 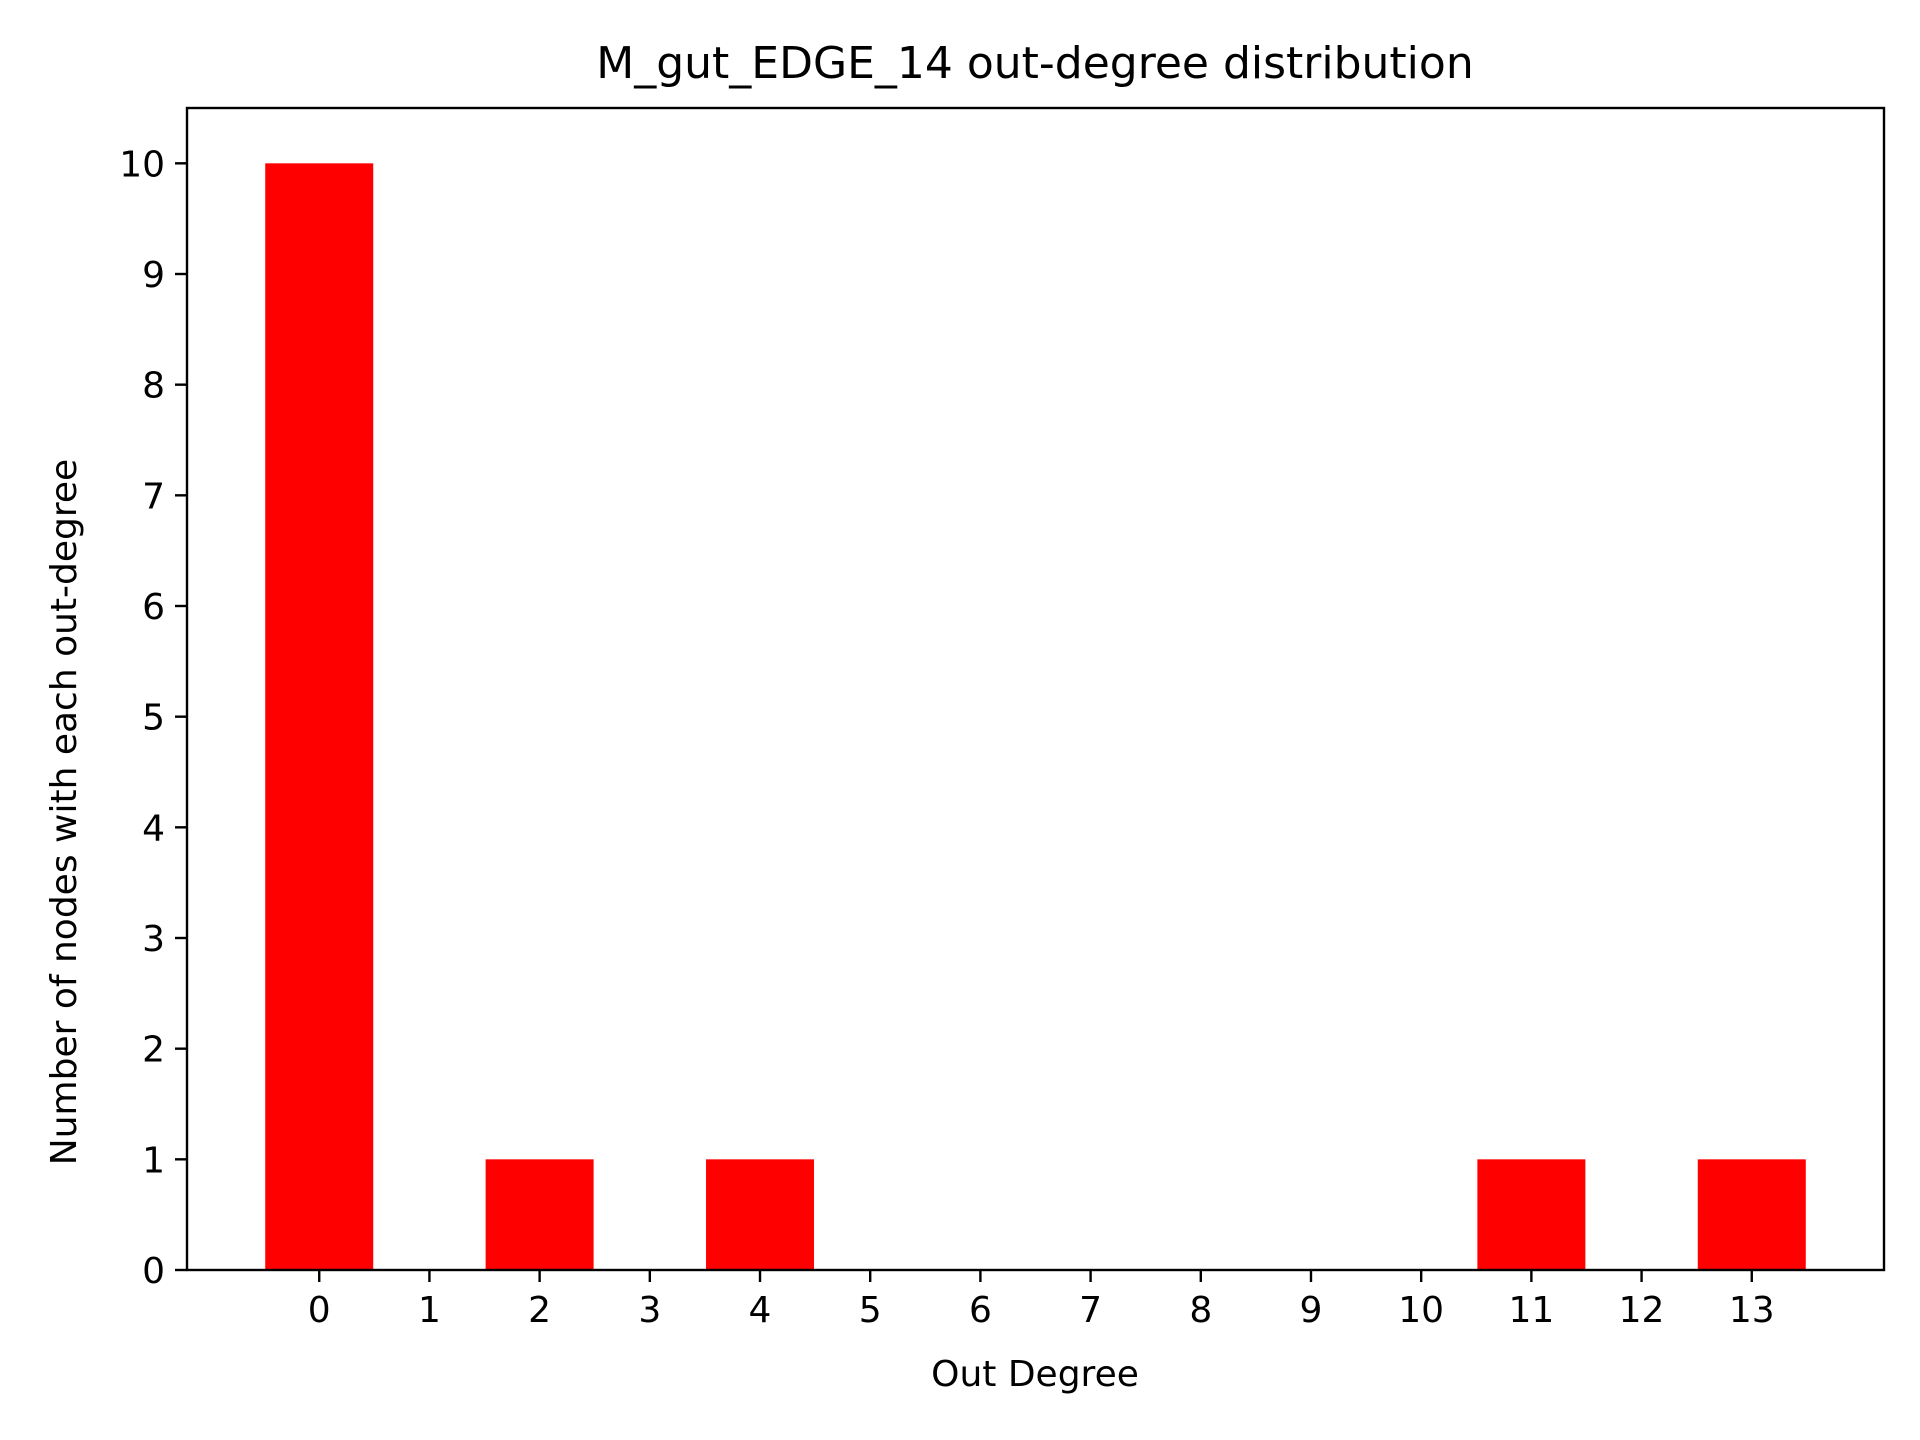 I want to click on x-tick-label: 1, so click(x=429, y=1310).